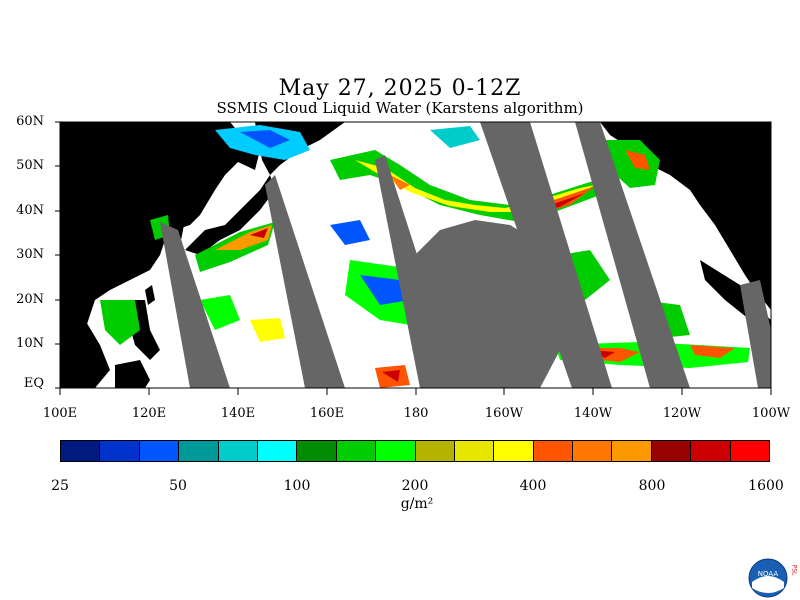  Describe the element at coordinates (238, 413) in the screenshot. I see `lon-label: 140E` at that location.